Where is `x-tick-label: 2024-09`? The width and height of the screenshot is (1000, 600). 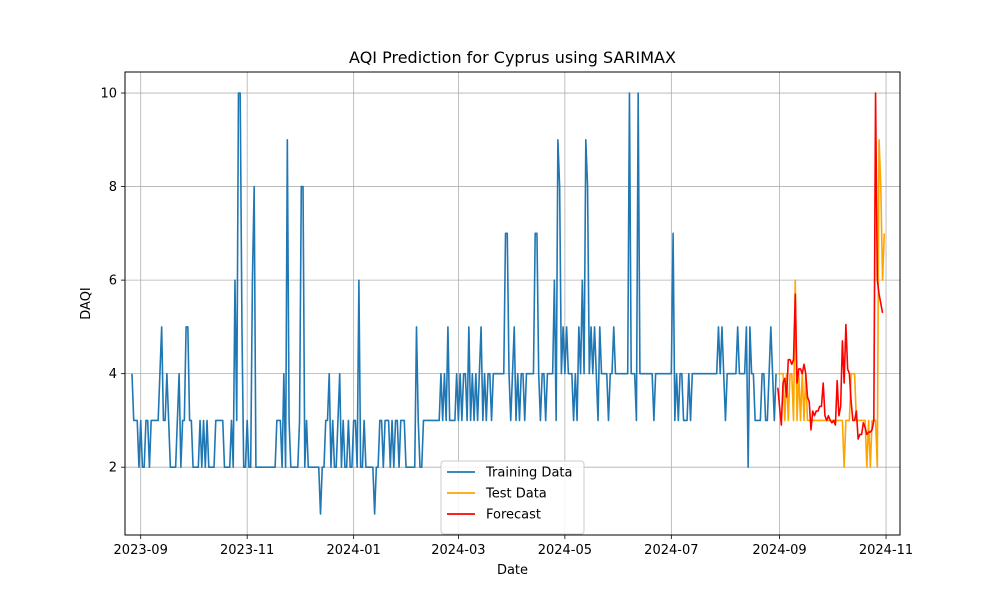
x-tick-label: 2024-09 is located at coordinates (779, 550).